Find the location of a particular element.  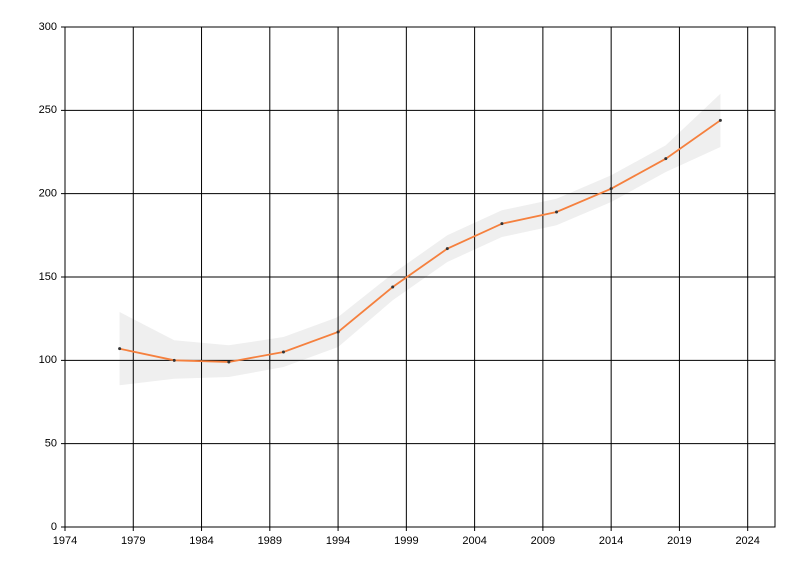

x-tick-label: 2004 is located at coordinates (474, 541).